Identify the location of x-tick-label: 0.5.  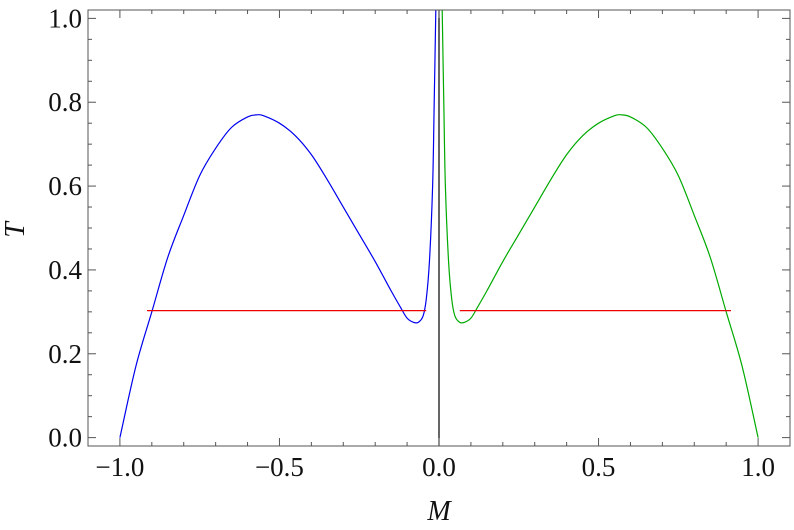
(599, 467).